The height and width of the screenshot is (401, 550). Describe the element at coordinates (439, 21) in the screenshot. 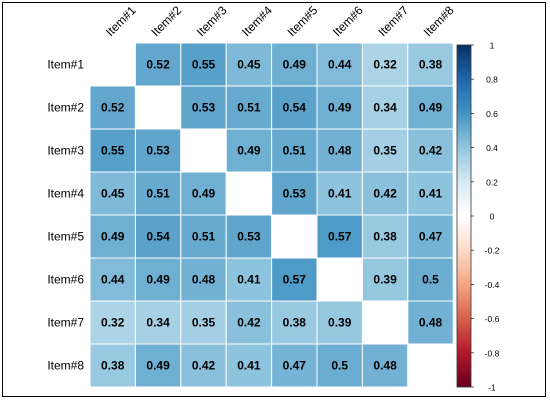

I see `column-label: Item#8` at that location.